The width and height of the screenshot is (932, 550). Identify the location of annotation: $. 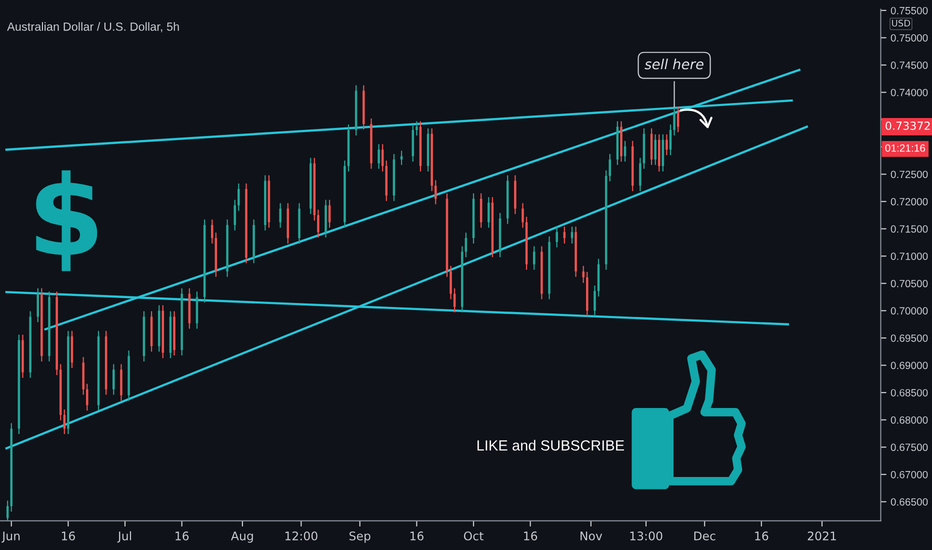
(67, 221).